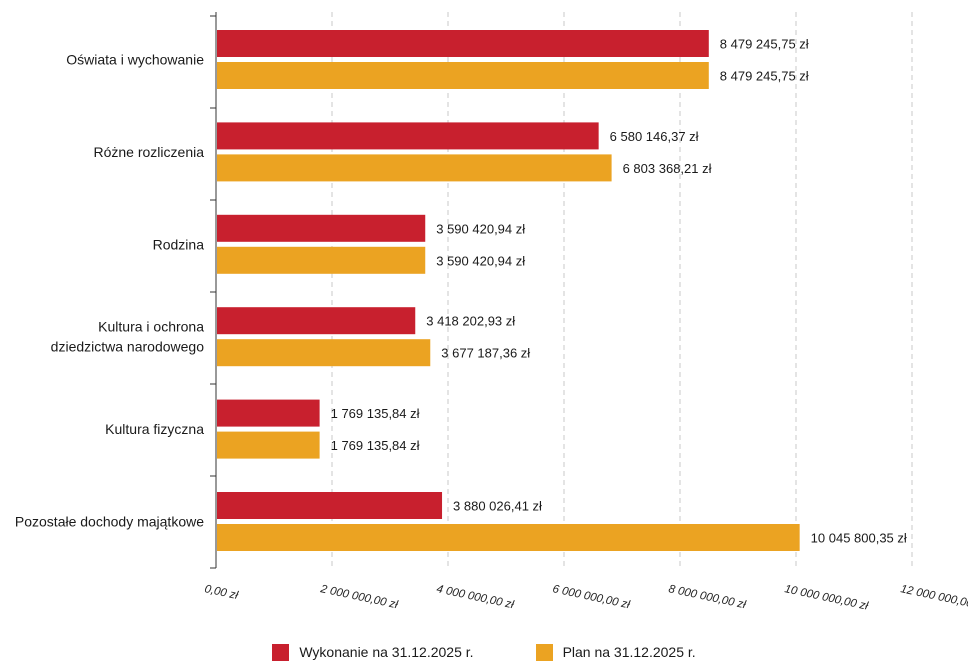  What do you see at coordinates (475, 597) in the screenshot?
I see `x-tick-label-2: 4 000 000,00 zł` at bounding box center [475, 597].